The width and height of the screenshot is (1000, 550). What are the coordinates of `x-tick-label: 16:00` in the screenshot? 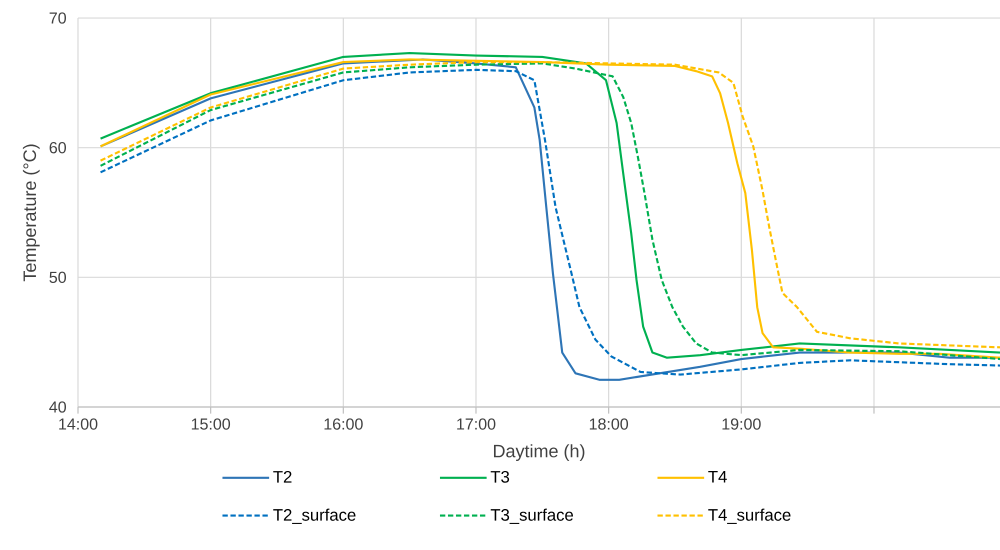 It's located at (343, 424).